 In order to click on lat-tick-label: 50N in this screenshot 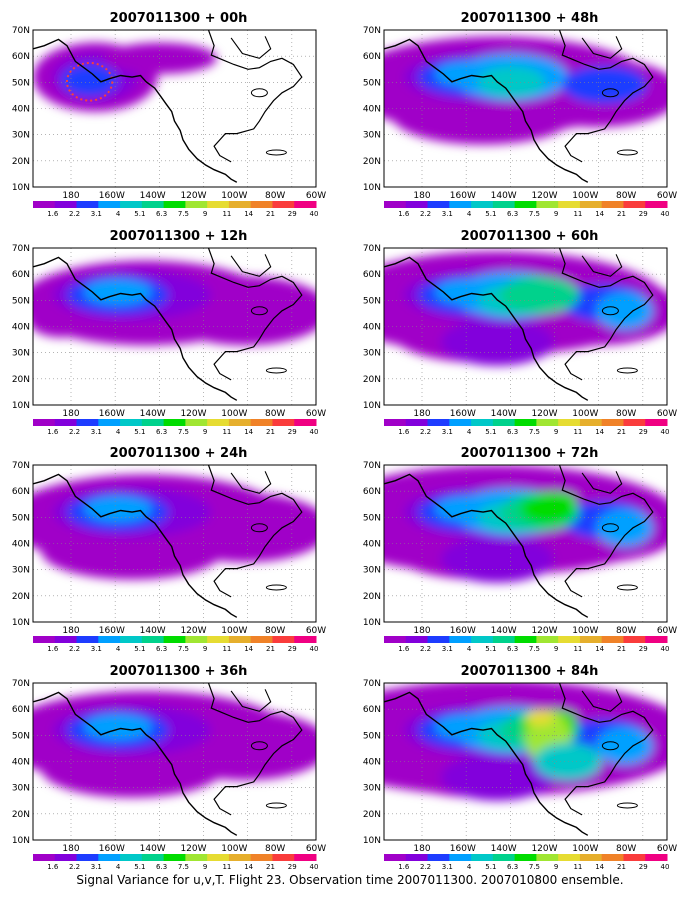, I will do `click(372, 518)`.